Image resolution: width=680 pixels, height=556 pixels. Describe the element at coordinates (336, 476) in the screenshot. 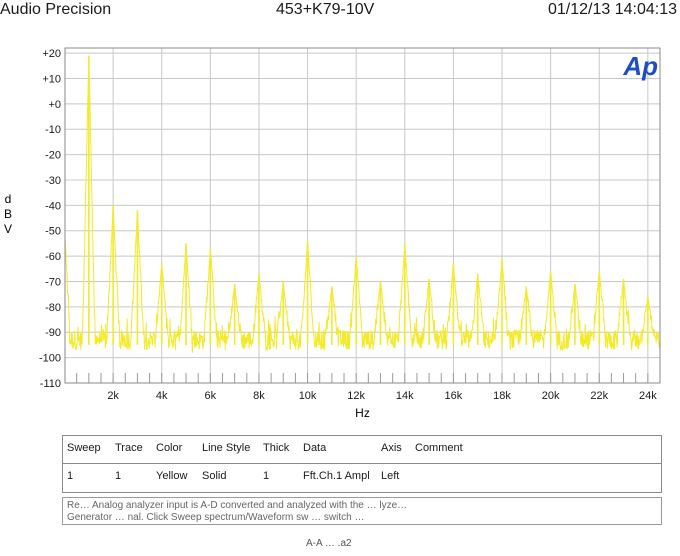

I see `cell-data: Fft.Ch.1 Ampl` at that location.